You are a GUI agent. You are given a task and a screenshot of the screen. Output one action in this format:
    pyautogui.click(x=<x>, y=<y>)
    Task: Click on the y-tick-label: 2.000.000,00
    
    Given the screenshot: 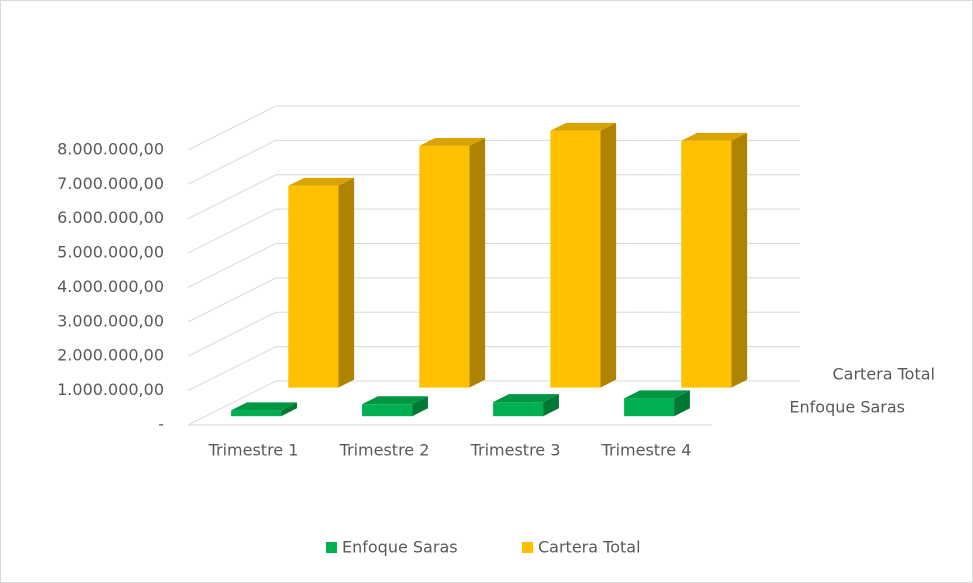 What is the action you would take?
    pyautogui.click(x=110, y=355)
    